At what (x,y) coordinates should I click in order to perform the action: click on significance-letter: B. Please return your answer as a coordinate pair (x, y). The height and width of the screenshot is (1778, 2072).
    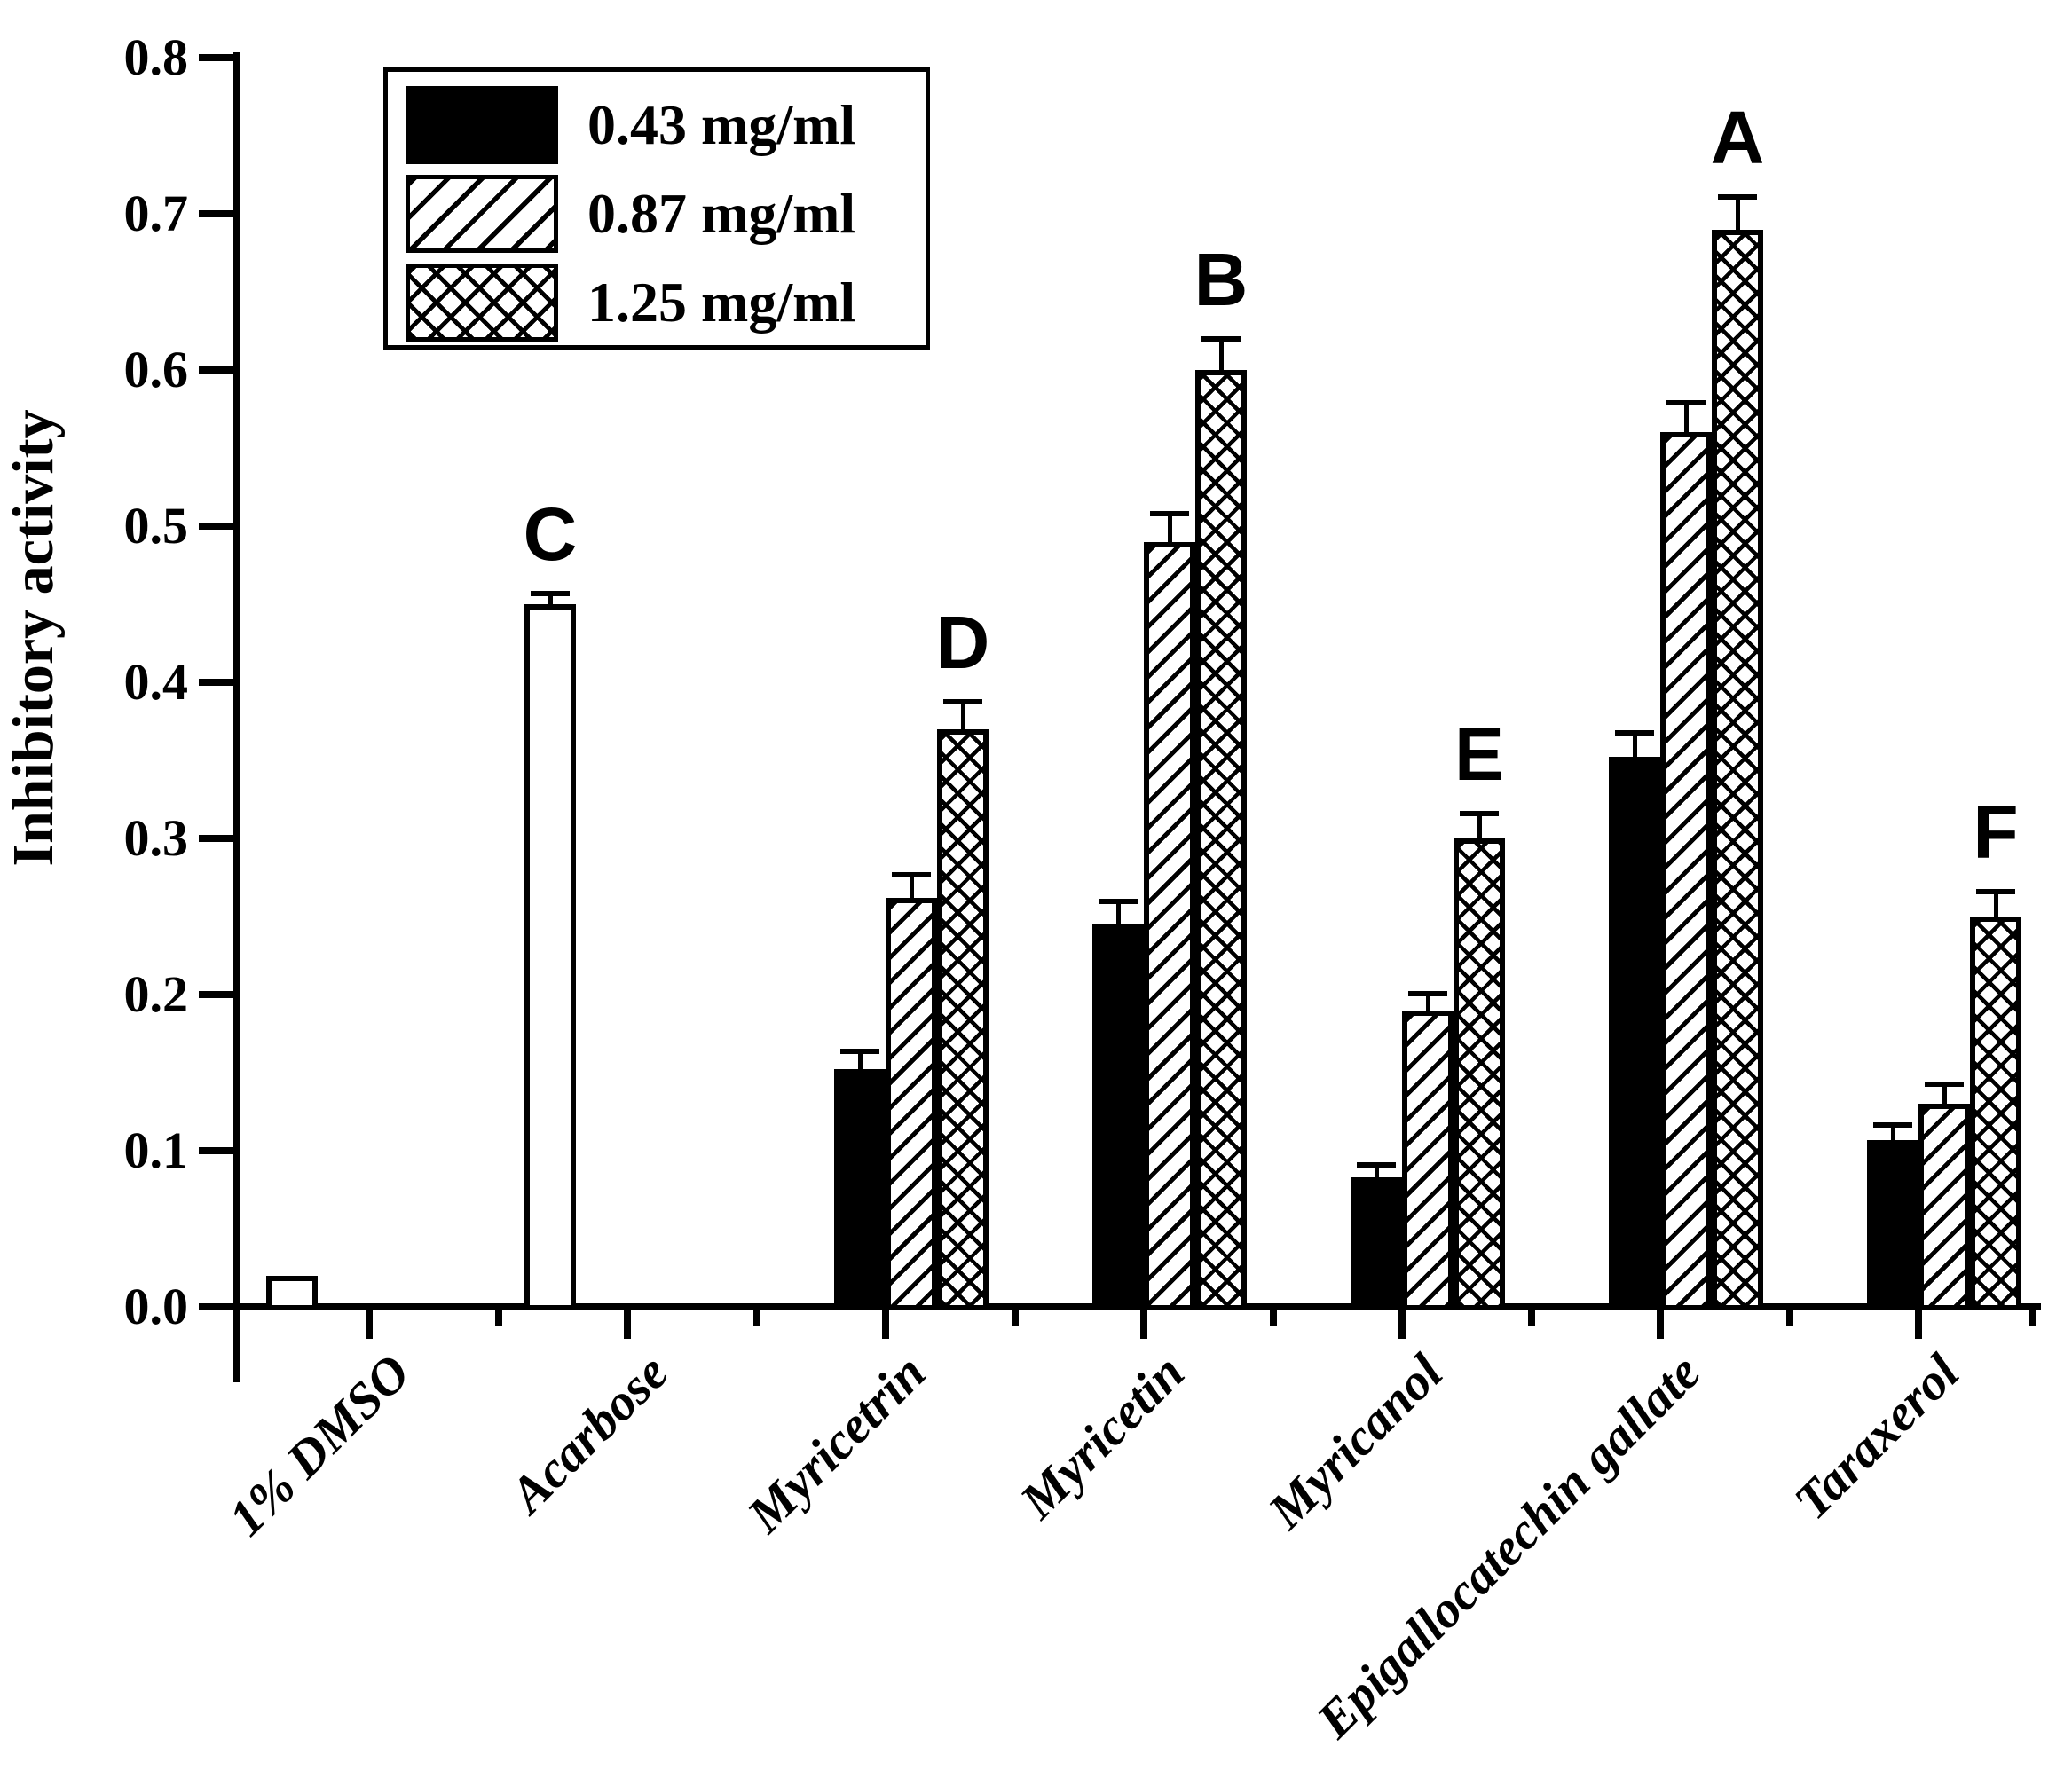
    Looking at the image, I should click on (1221, 280).